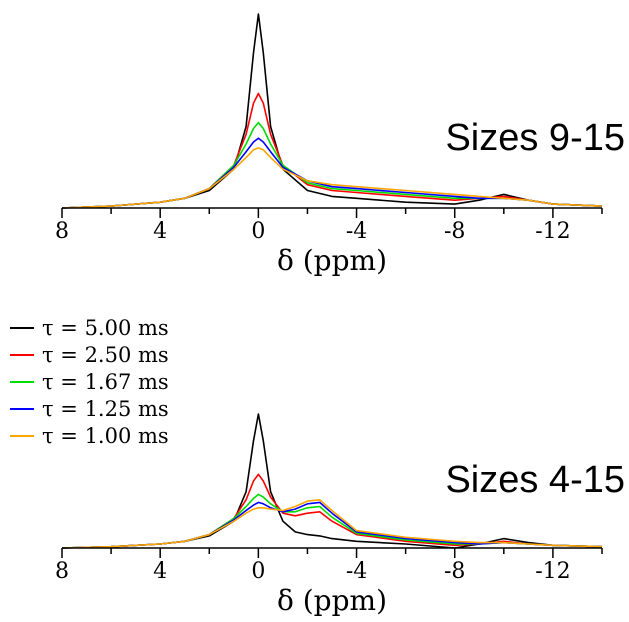  Describe the element at coordinates (535, 480) in the screenshot. I see `panel-title: Sizes 4-15` at that location.